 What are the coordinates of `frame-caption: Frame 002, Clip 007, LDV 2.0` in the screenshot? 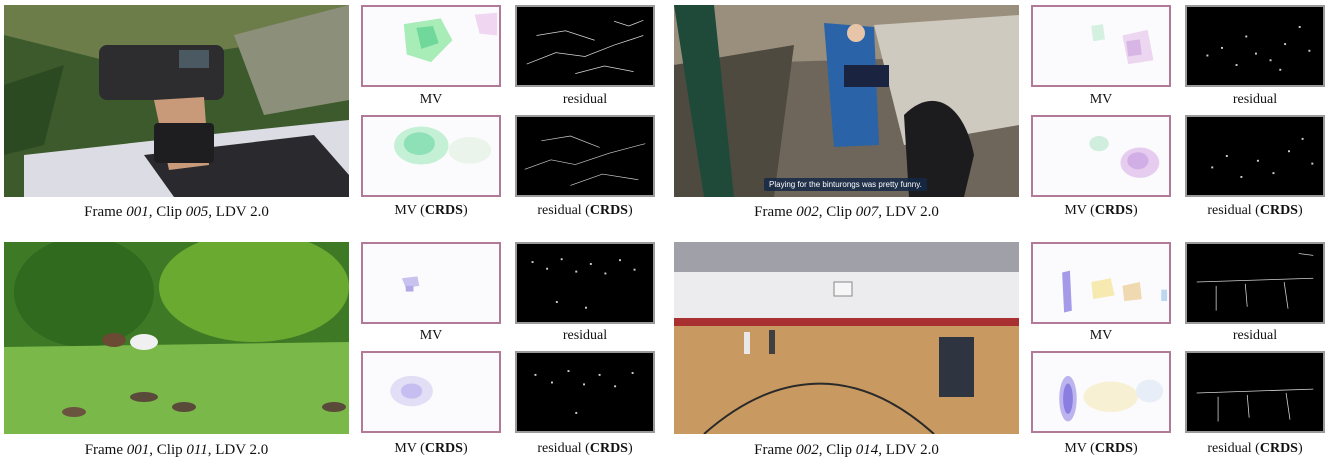 It's located at (846, 212).